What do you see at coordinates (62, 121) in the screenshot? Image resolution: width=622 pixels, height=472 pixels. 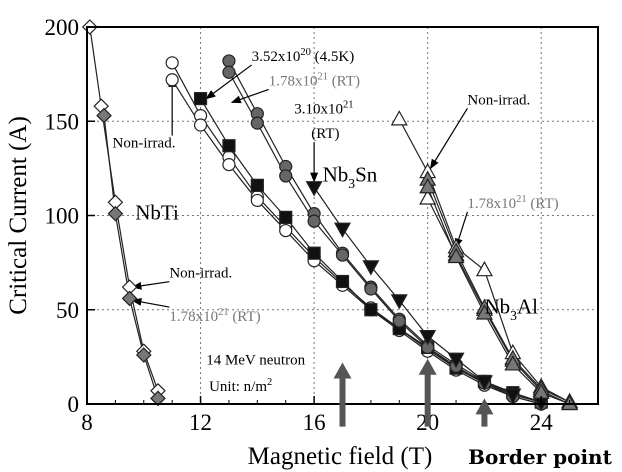 I see `y-tick-label-150: 150` at bounding box center [62, 121].